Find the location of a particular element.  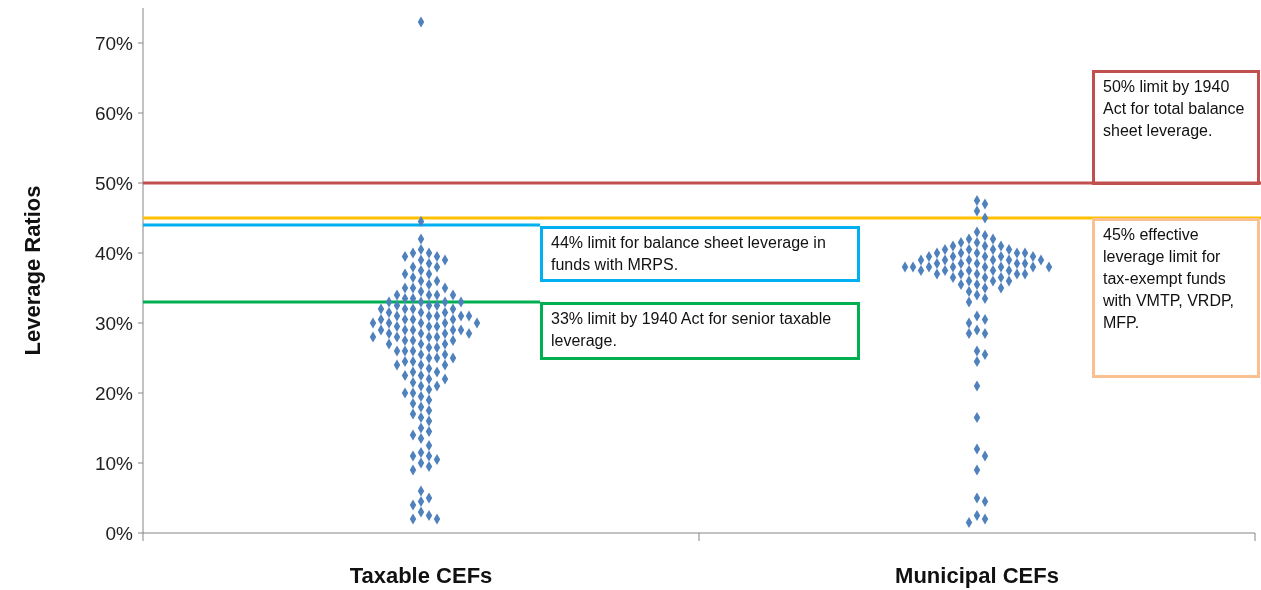

y-tick-label: 20% is located at coordinates (114, 393).